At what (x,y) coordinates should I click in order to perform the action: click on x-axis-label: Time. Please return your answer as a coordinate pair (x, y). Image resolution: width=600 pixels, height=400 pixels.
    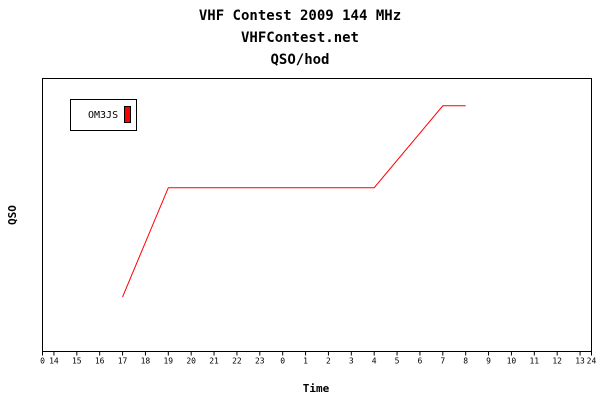
    Looking at the image, I should click on (316, 388).